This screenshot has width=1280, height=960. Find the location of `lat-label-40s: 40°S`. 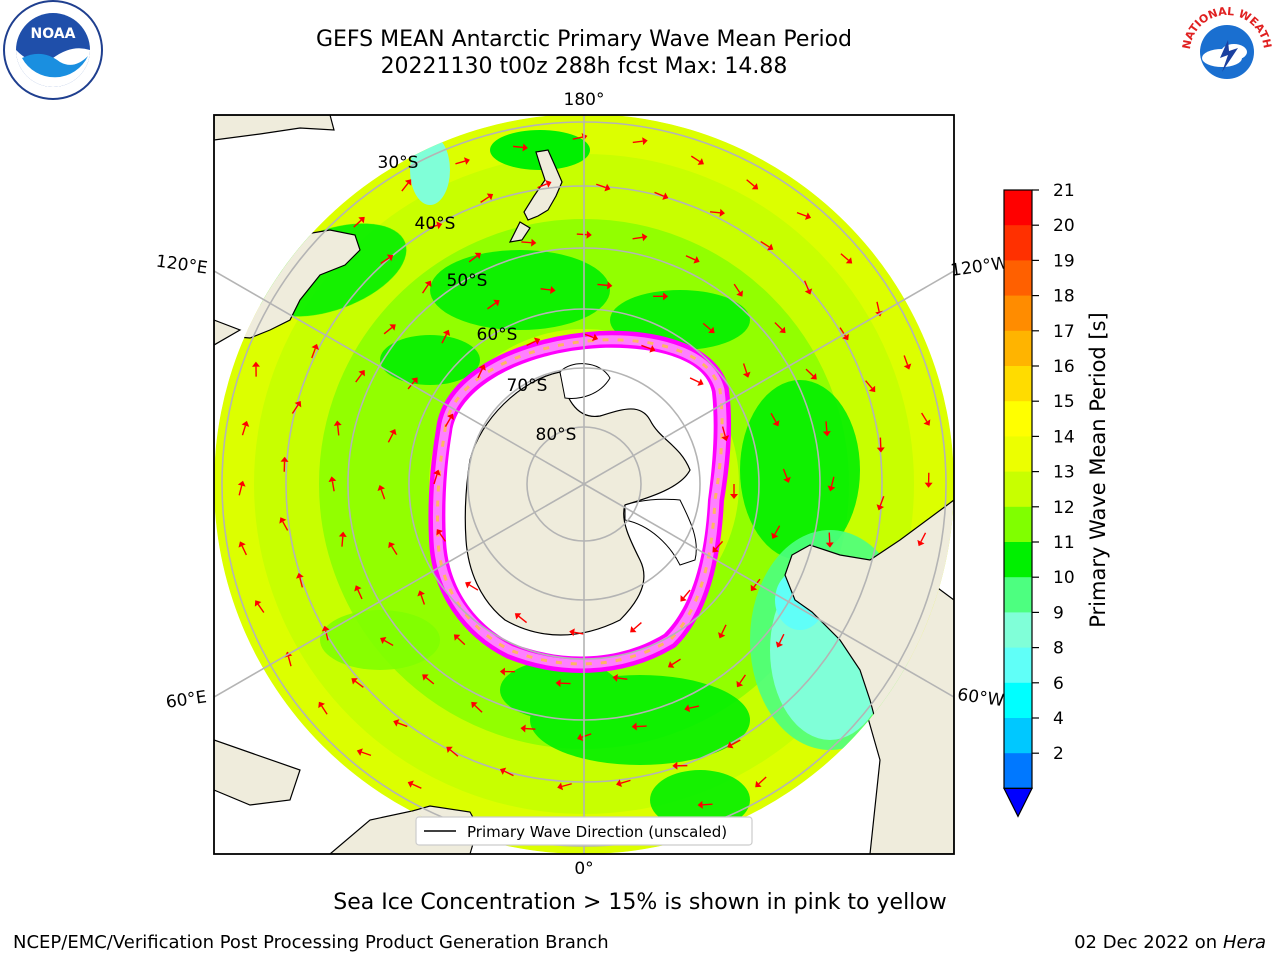

lat-label-40s: 40°S is located at coordinates (435, 224).